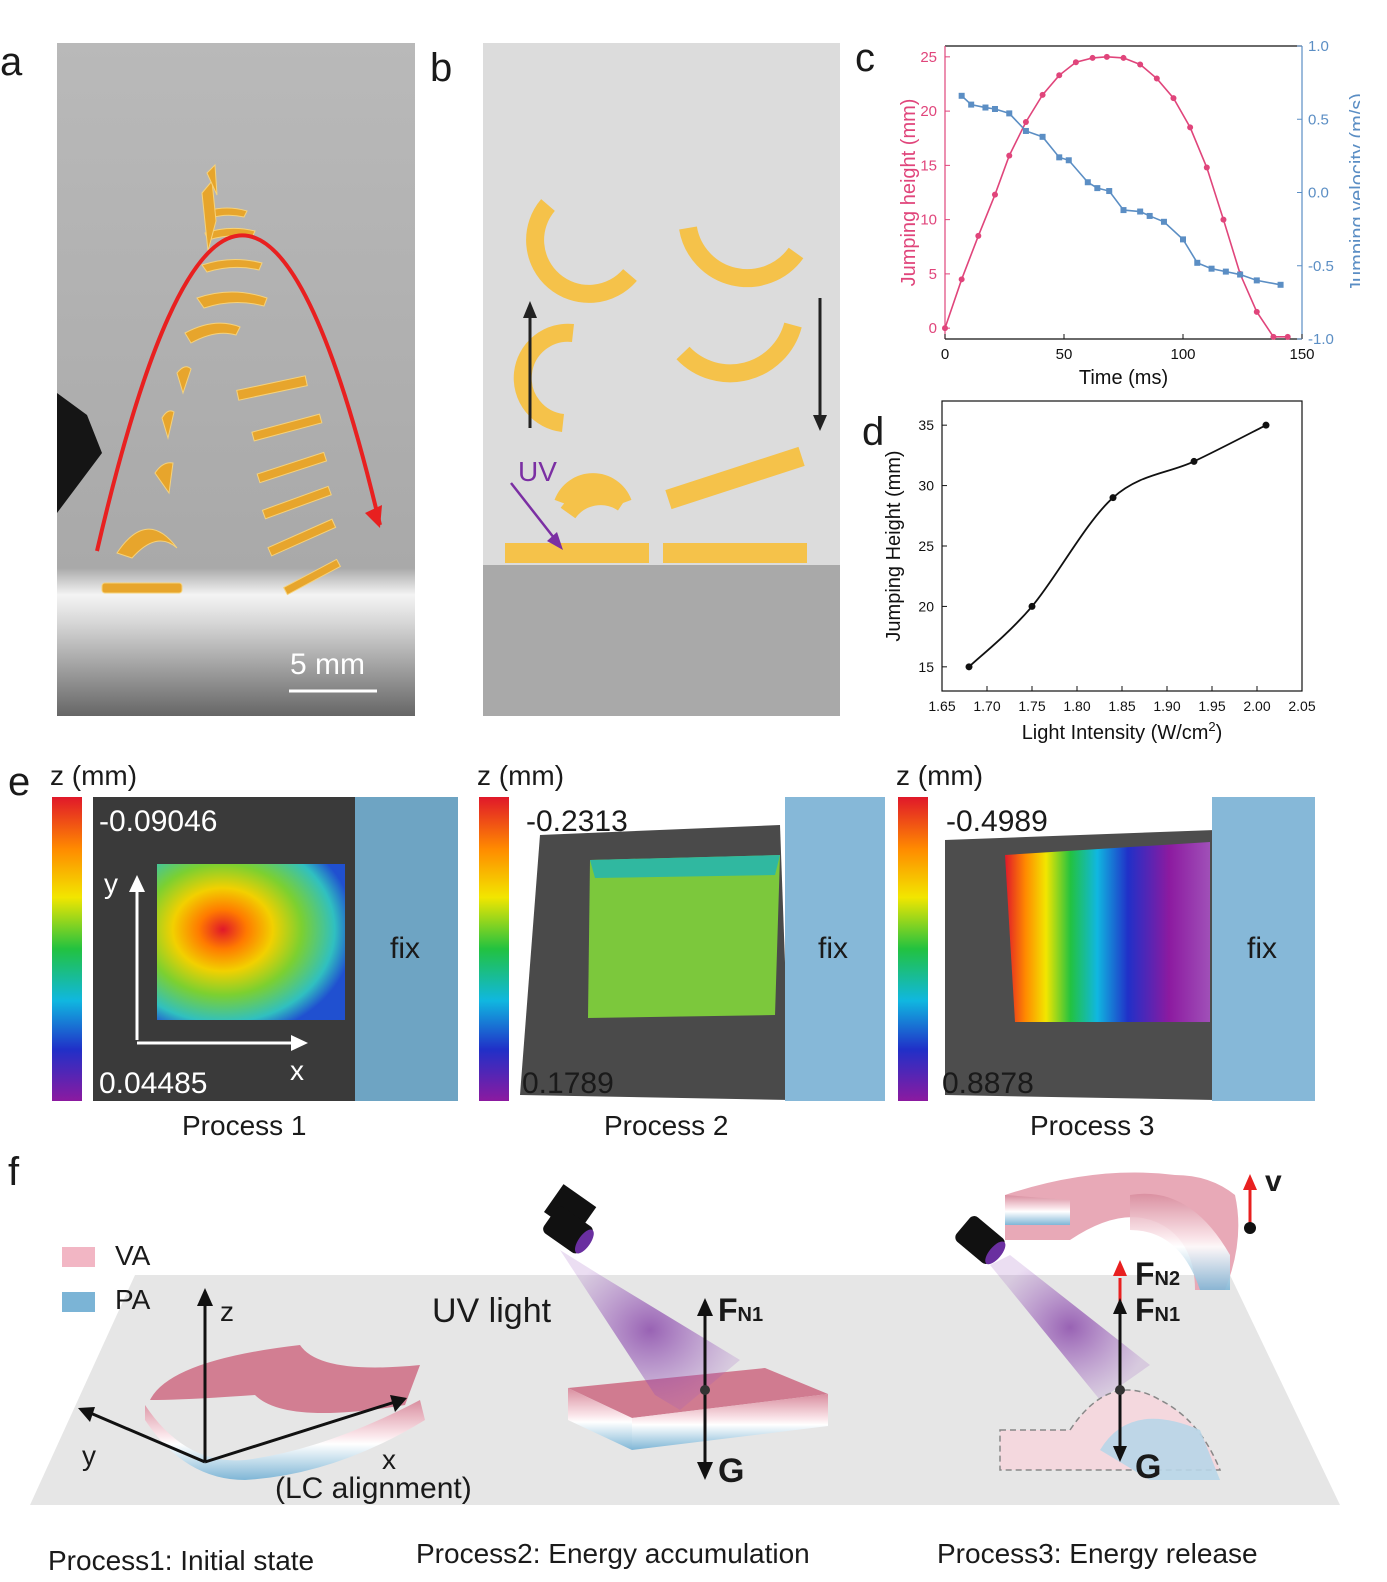  I want to click on chart-d-y-tick-label: 30, so click(926, 486).